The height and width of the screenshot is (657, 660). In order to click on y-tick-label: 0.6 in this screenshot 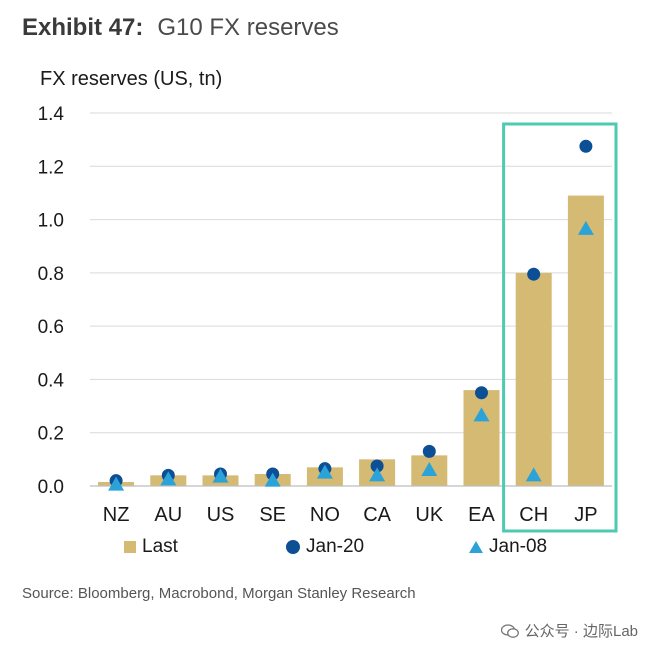, I will do `click(51, 327)`.